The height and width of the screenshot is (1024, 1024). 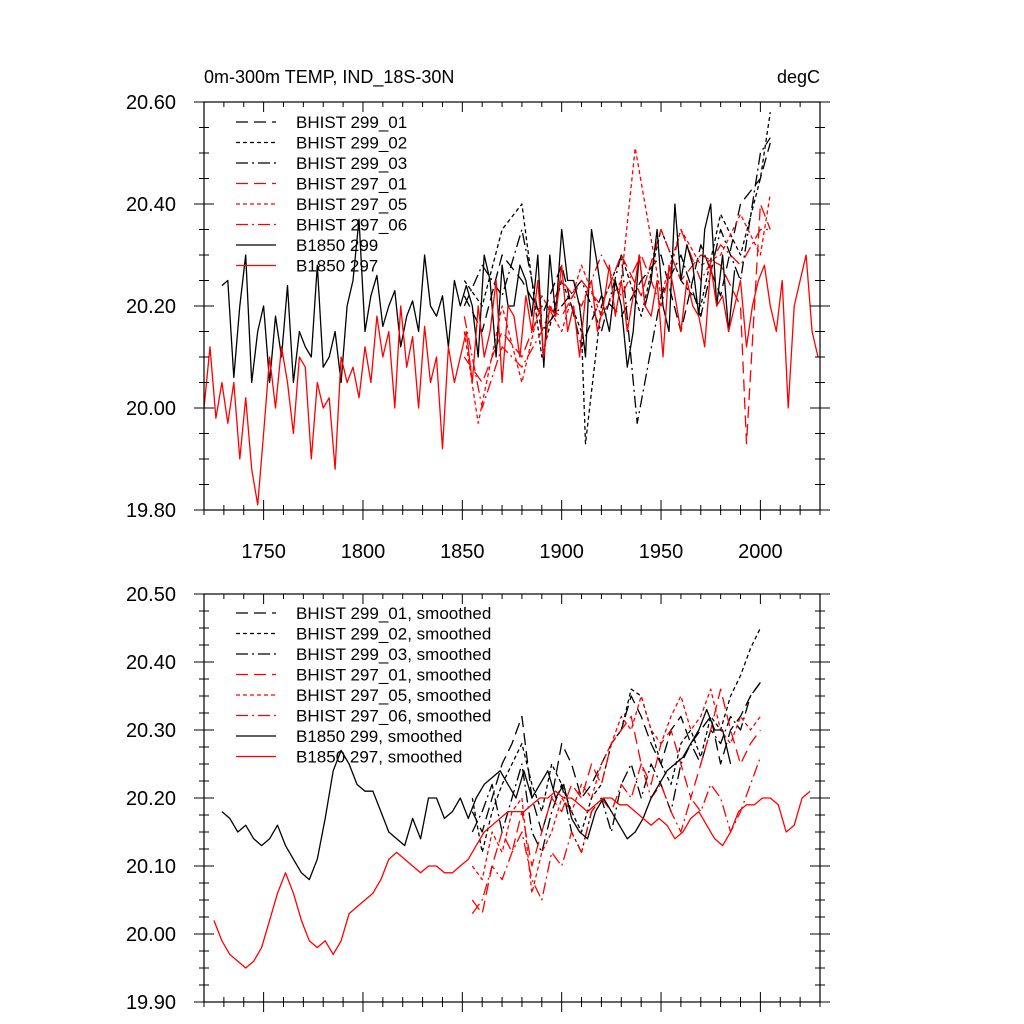 I want to click on legend-label-1: BHIST 299_01, so click(x=351, y=122).